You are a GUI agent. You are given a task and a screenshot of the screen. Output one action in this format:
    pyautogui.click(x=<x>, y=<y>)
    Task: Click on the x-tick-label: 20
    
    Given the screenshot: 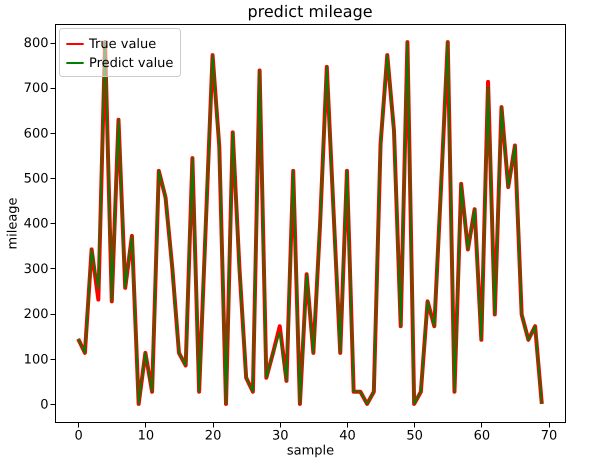 What is the action you would take?
    pyautogui.click(x=213, y=436)
    